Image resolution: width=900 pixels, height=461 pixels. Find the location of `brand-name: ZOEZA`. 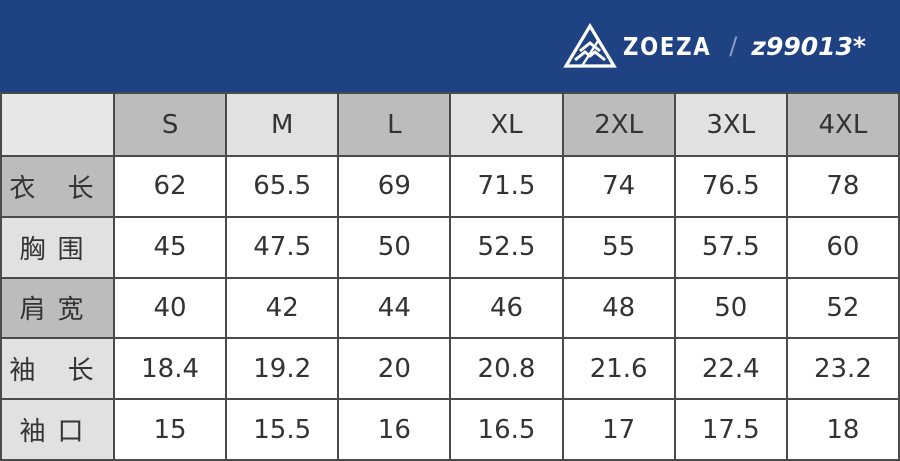

brand-name: ZOEZA is located at coordinates (667, 46).